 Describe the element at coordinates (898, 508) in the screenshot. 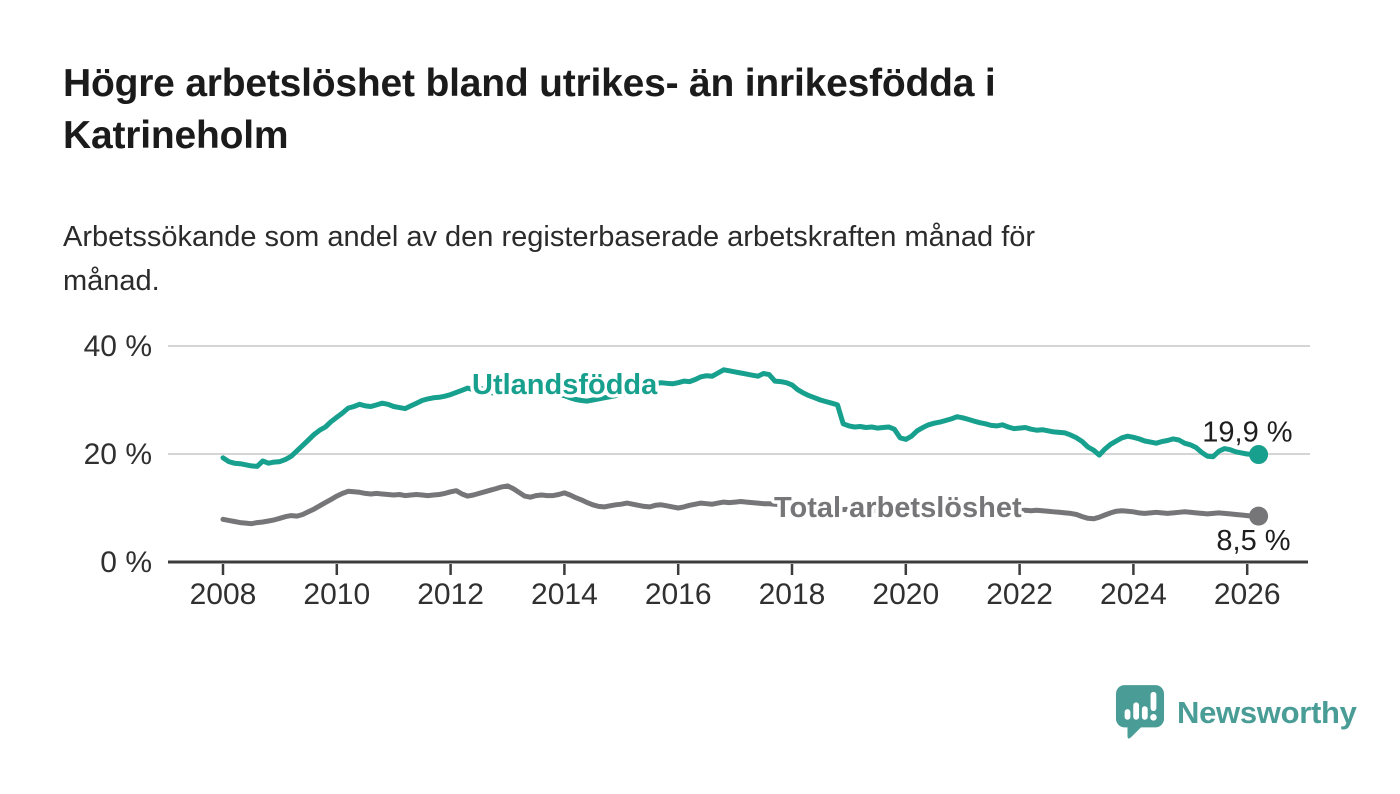

I see `series-inline-label: Total arbetslöshet` at that location.